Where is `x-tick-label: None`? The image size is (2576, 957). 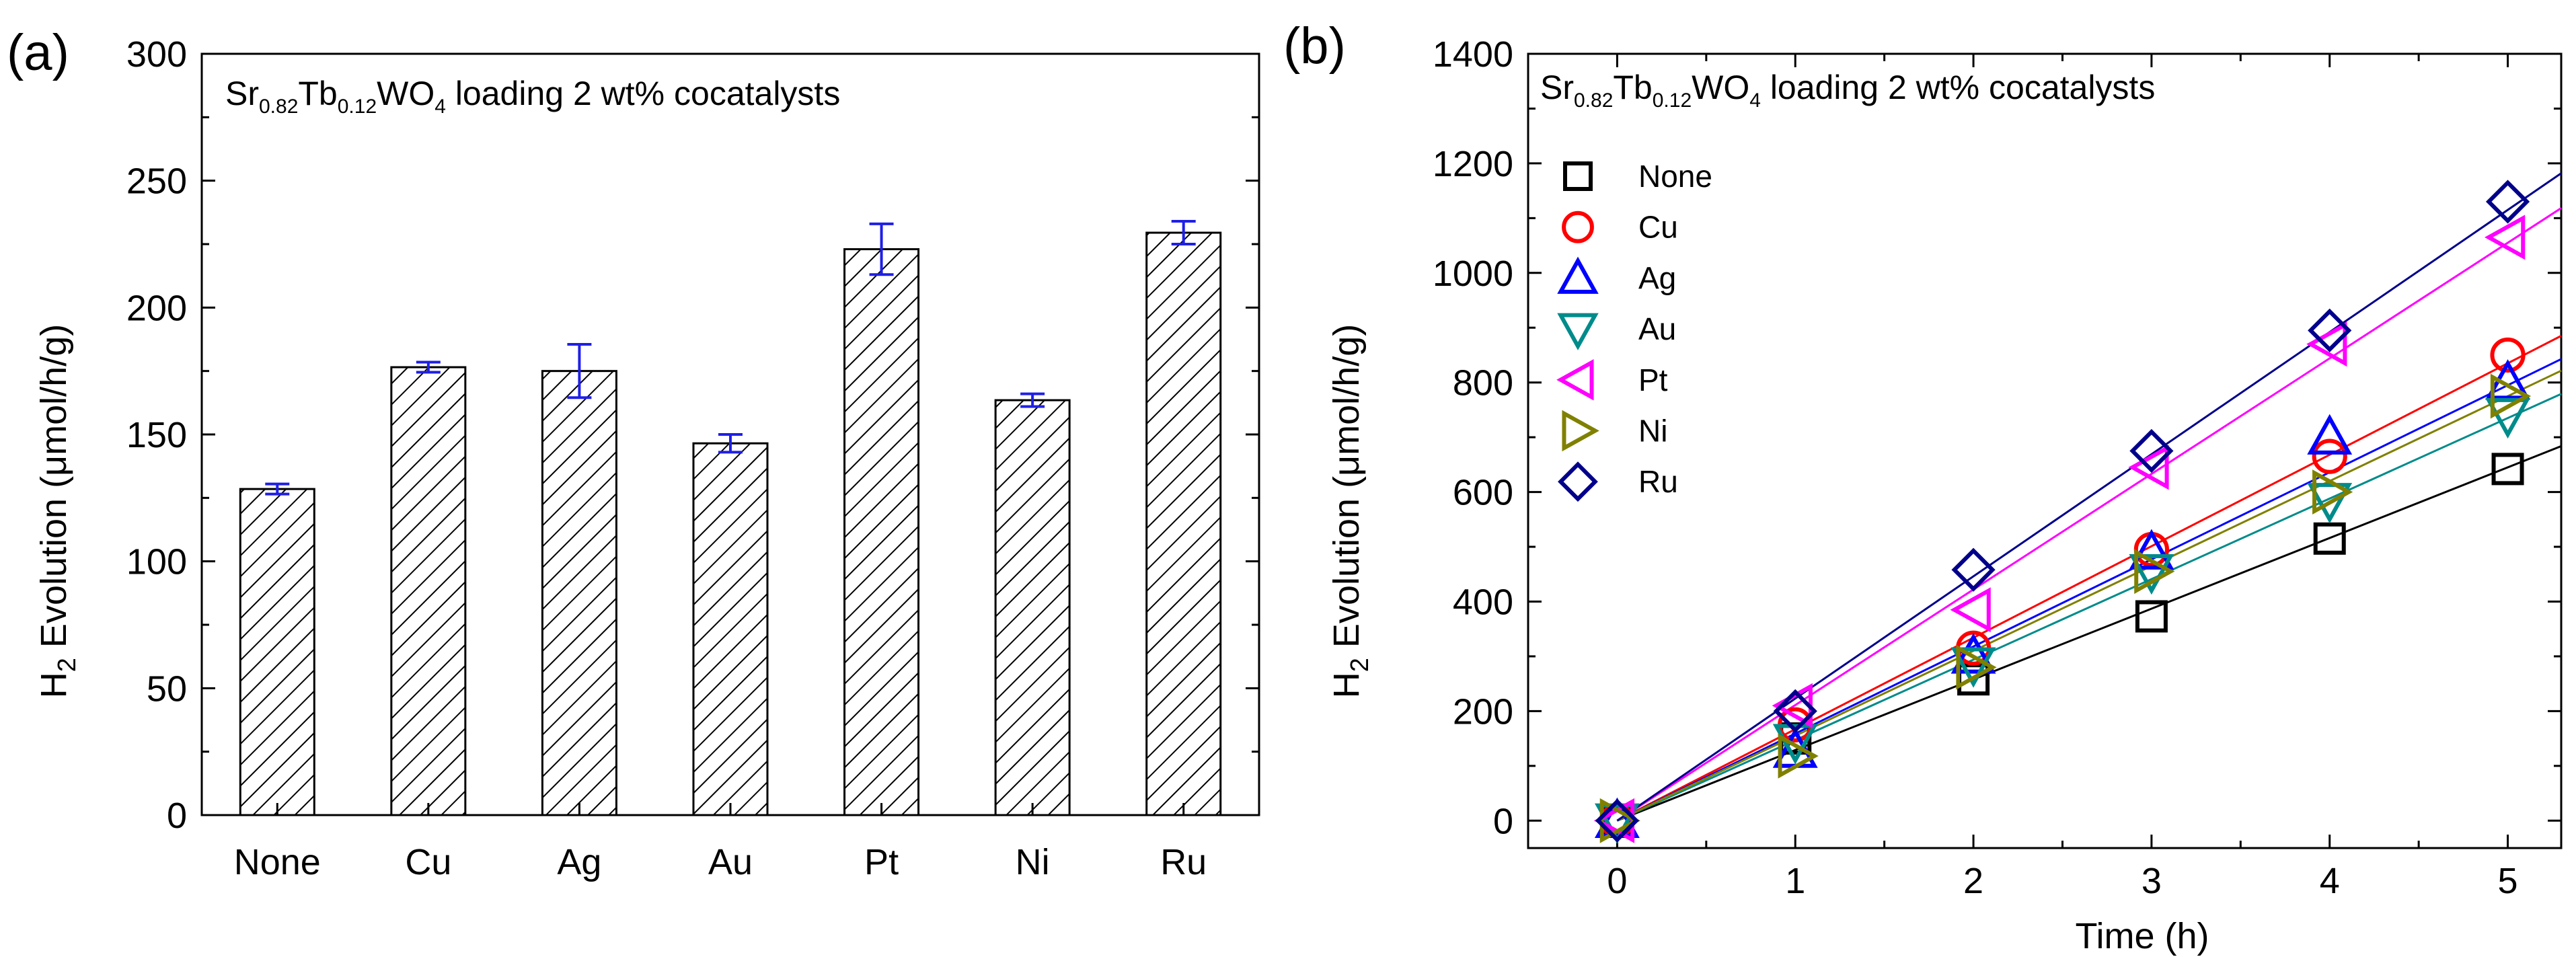 x-tick-label: None is located at coordinates (277, 862).